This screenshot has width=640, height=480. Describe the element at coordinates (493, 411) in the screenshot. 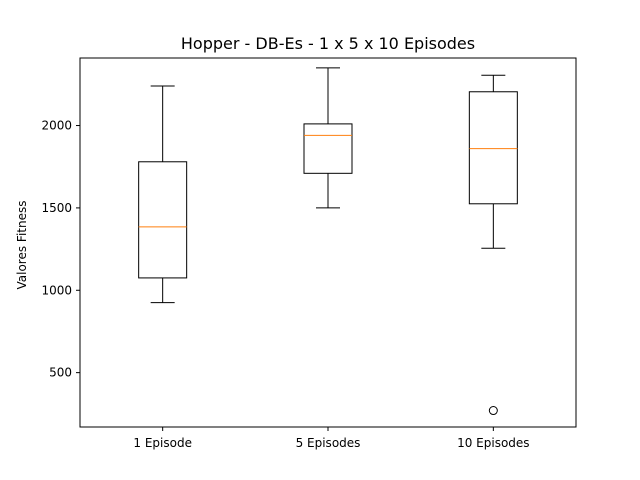

I see `outlier-point` at that location.